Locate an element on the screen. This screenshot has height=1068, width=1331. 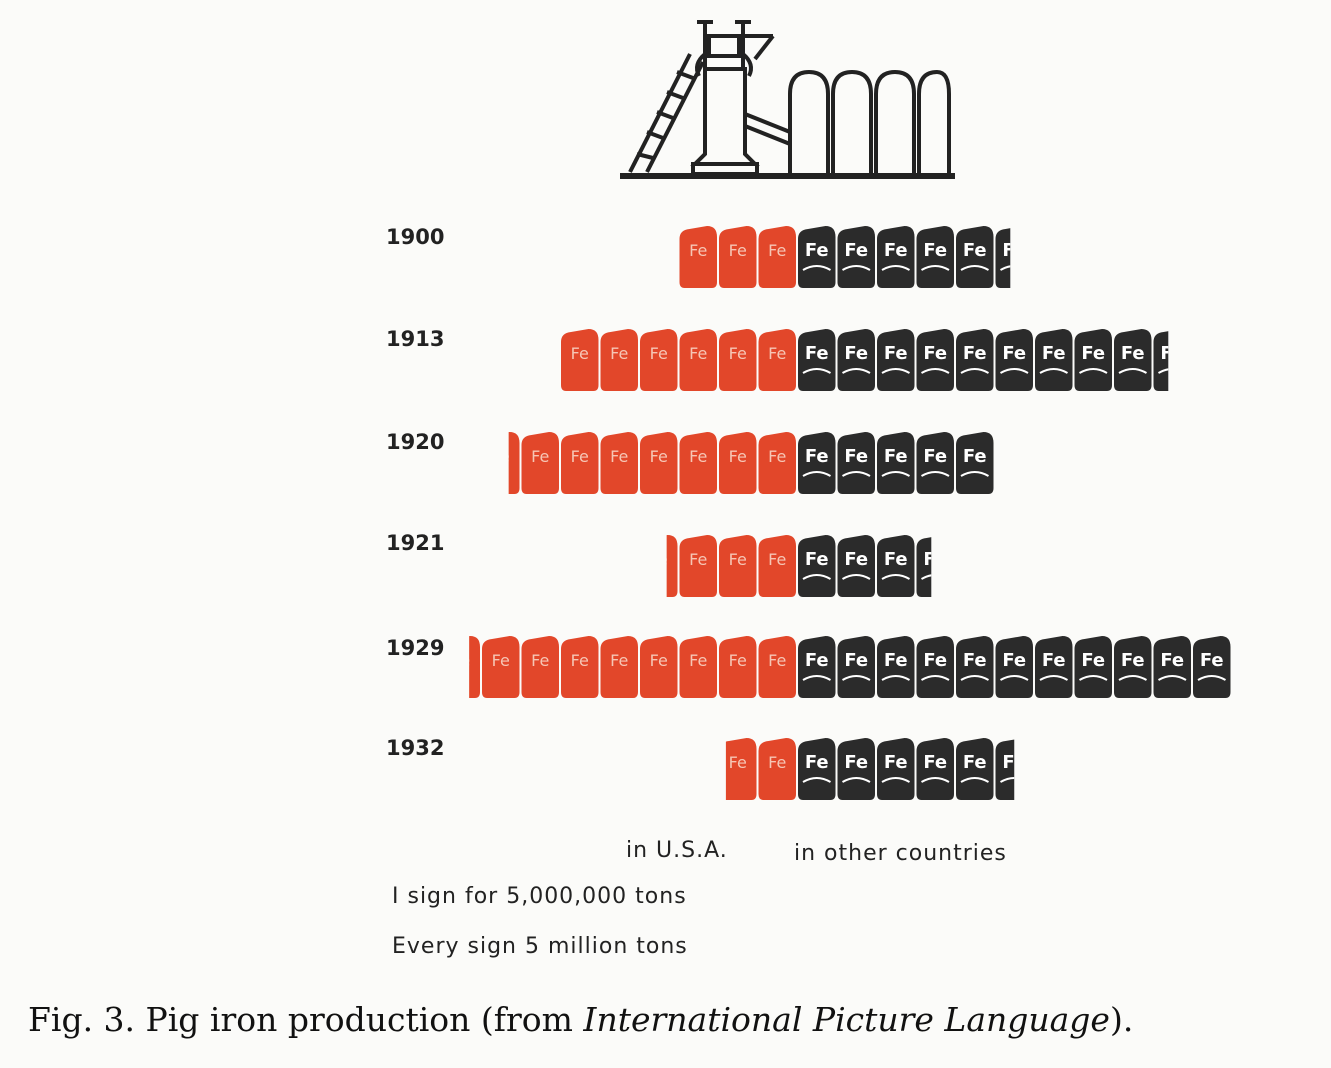
usa-sign-1920-2: Fe is located at coordinates (698, 463).